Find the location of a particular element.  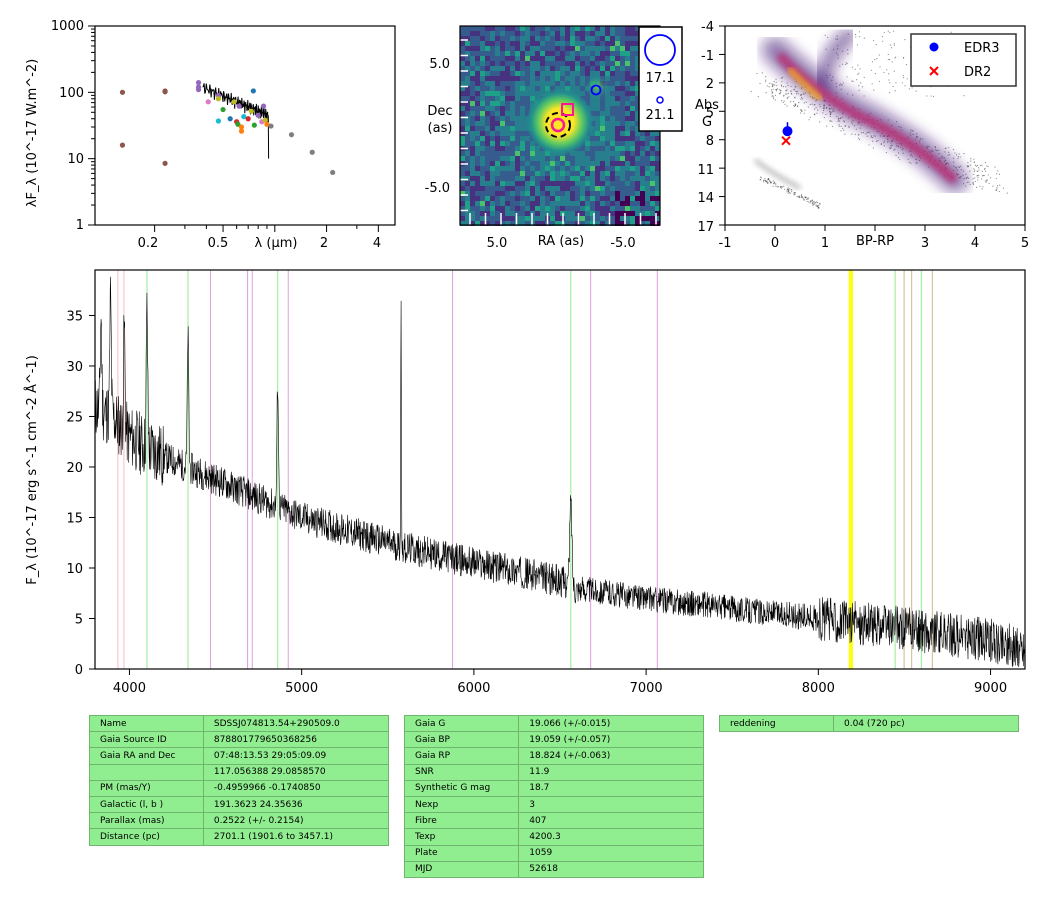

hrd-x-tick-0: 0 is located at coordinates (775, 243).